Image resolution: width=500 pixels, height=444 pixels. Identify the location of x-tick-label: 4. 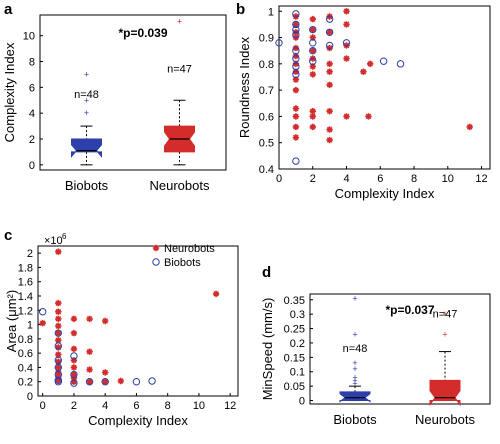
(346, 179).